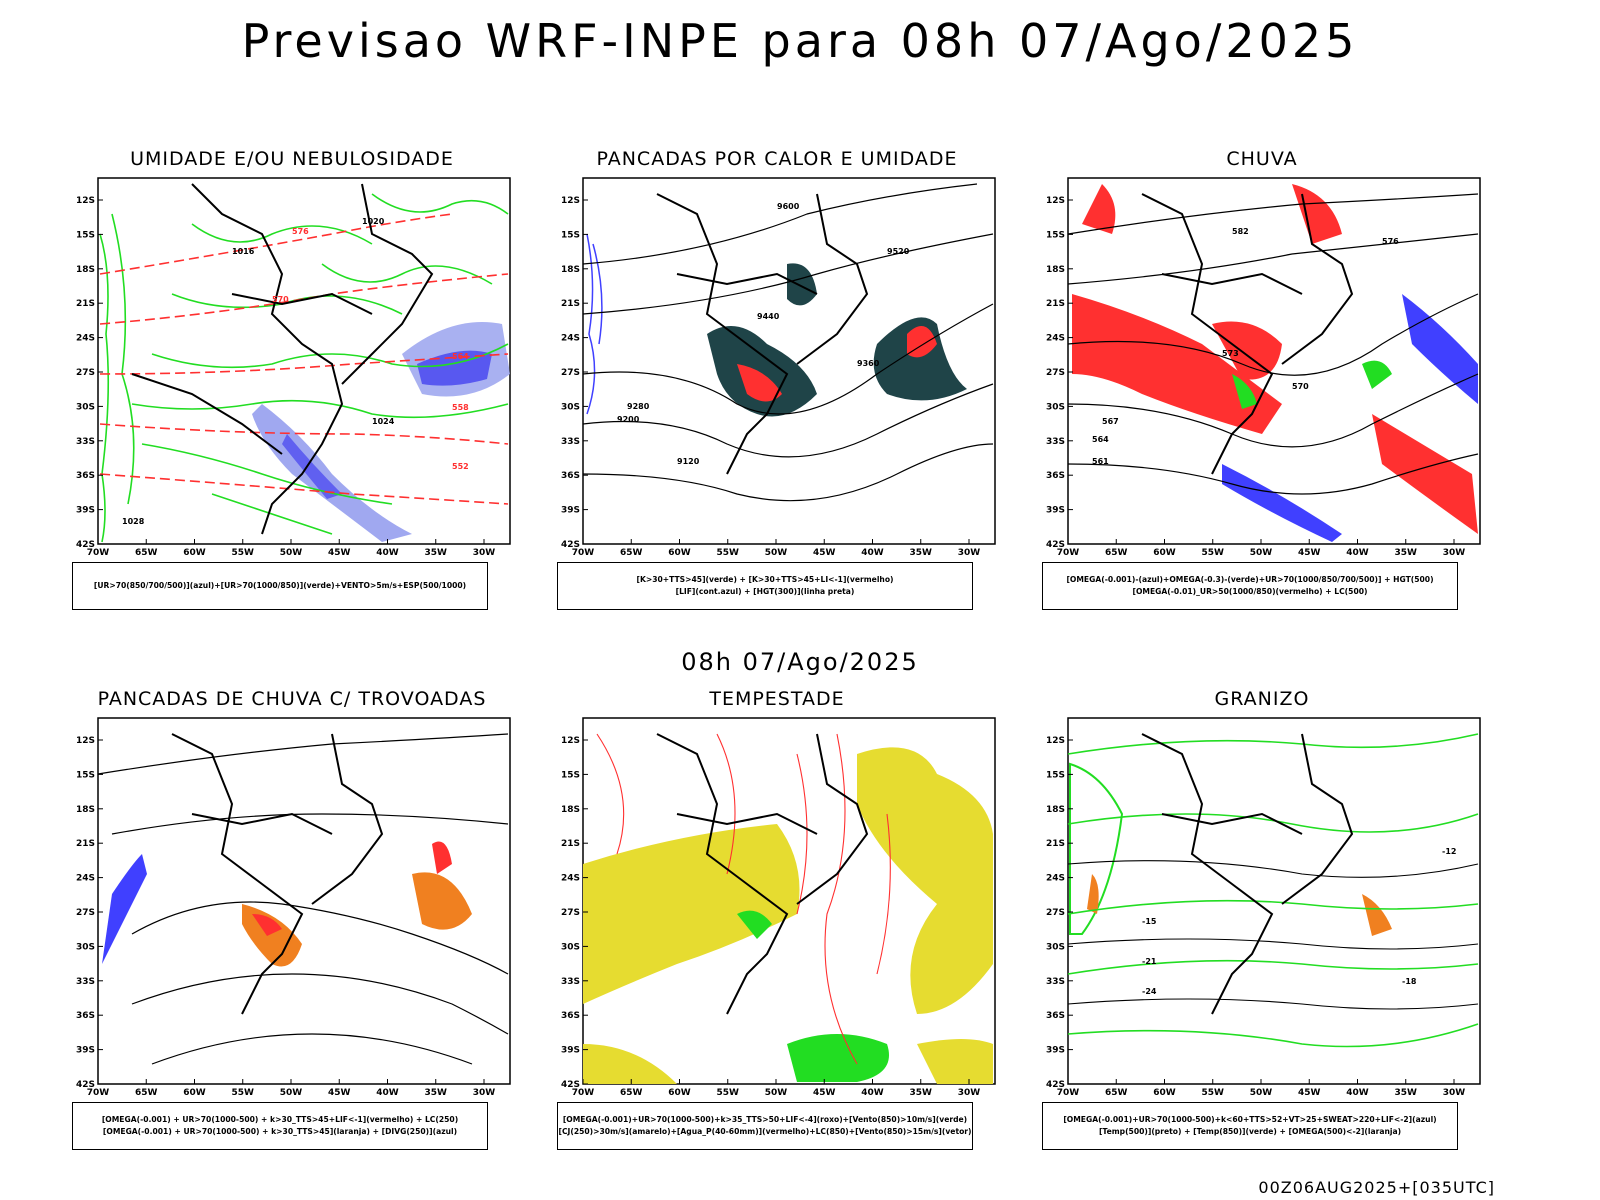  I want to click on contour-label: 1020, so click(373, 221).